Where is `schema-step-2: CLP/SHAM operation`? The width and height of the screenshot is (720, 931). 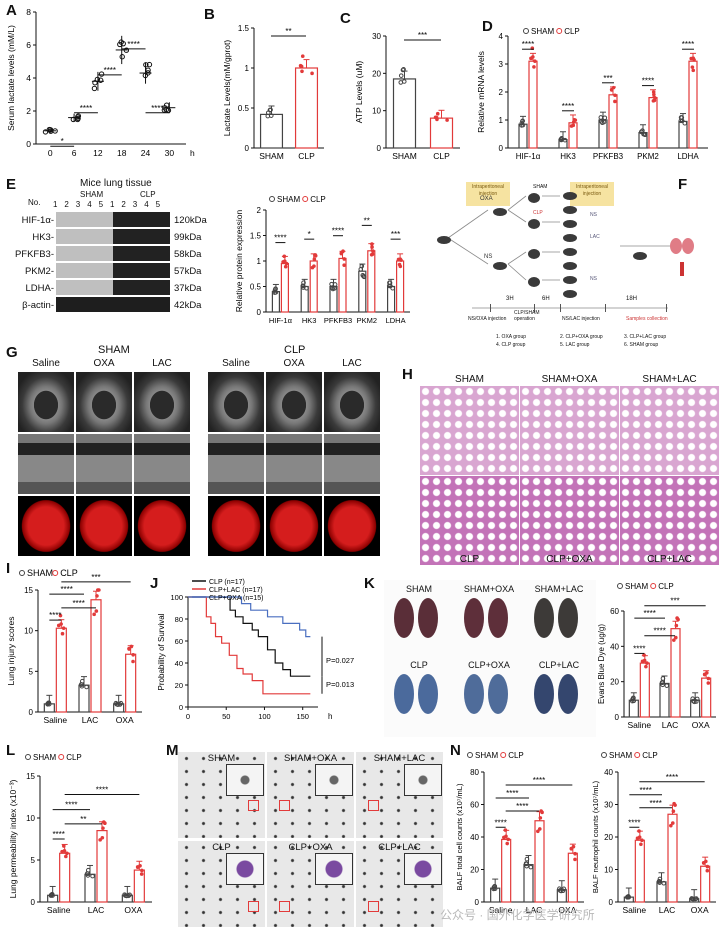 schema-step-2: CLP/SHAM operation is located at coordinates (527, 316).